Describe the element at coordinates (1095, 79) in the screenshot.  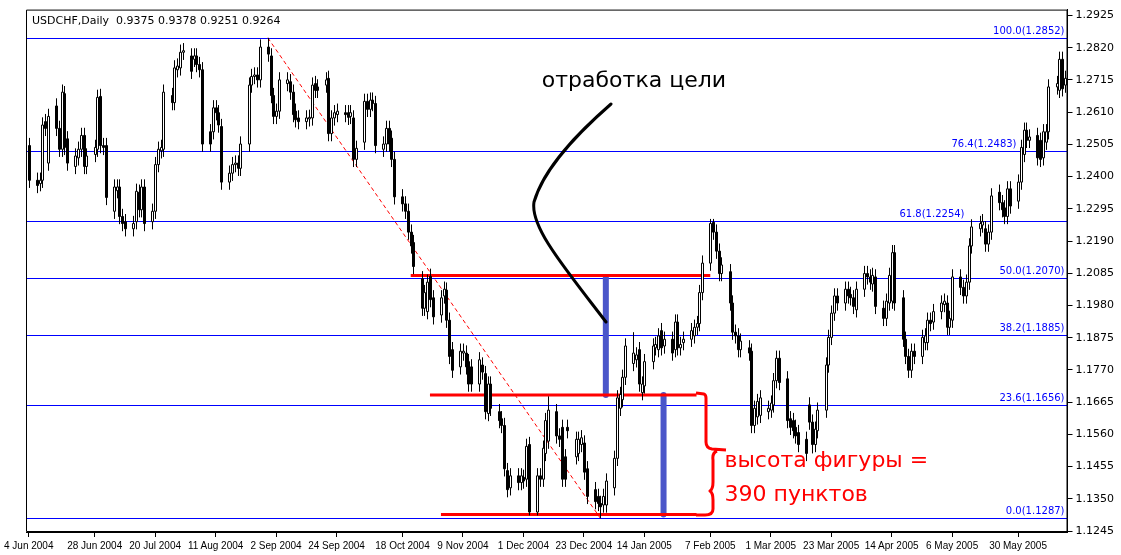
I see `y-tick-label: 1.2715` at that location.